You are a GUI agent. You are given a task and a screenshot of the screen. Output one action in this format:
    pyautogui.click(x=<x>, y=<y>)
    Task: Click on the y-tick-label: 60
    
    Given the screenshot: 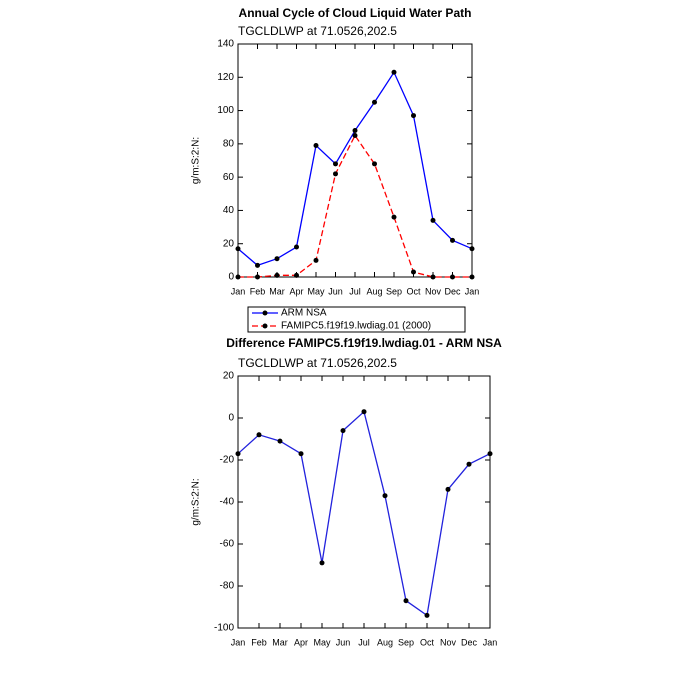 What is the action you would take?
    pyautogui.click(x=229, y=177)
    